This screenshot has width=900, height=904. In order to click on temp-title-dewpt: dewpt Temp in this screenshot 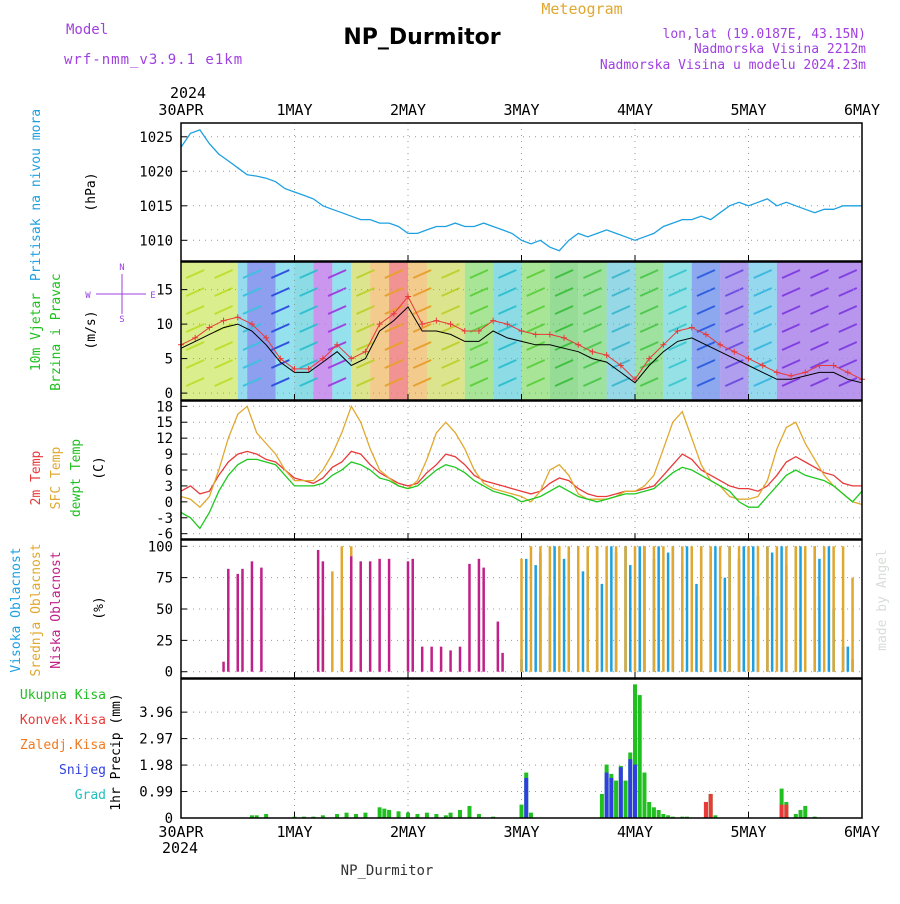, I will do `click(76, 478)`.